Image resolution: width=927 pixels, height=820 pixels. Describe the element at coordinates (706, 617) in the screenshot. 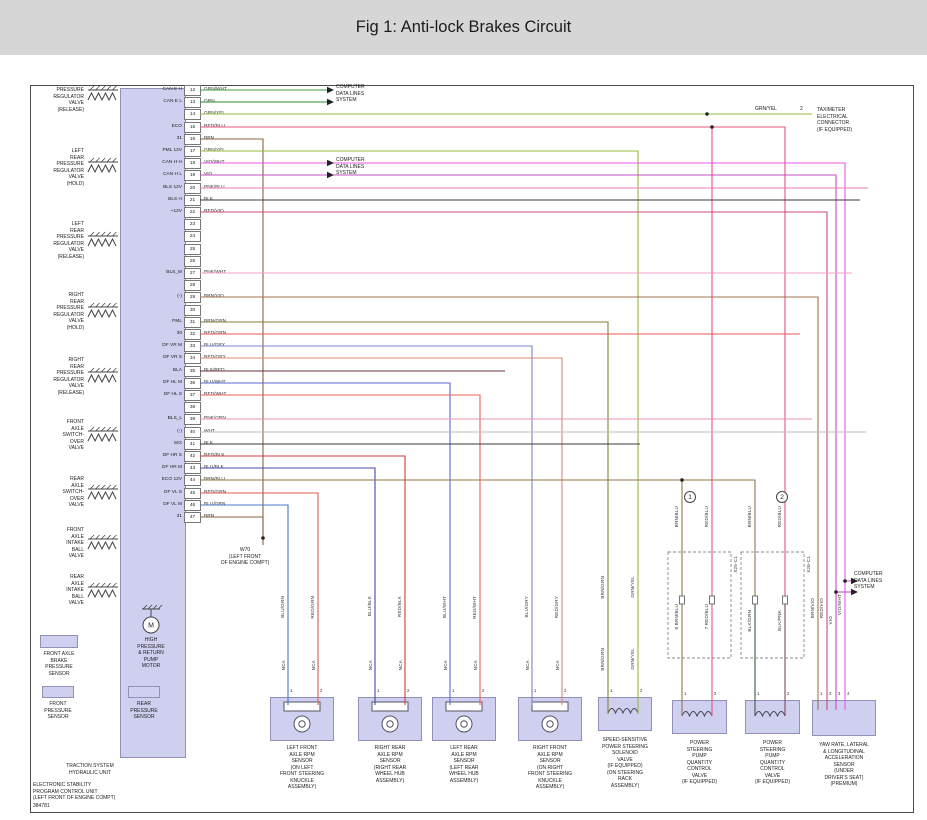

I see `vertical-wire-label: 7 RED/BLU` at that location.